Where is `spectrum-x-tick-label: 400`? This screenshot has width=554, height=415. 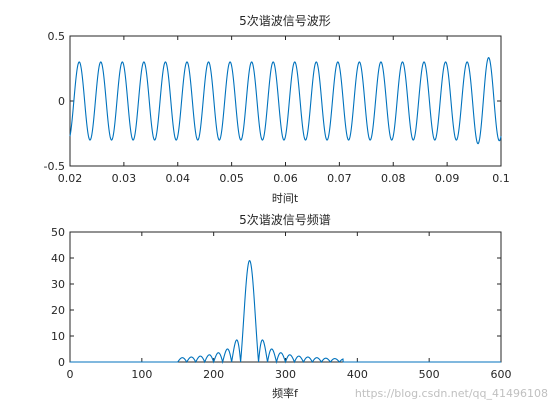 spectrum-x-tick-label: 400 is located at coordinates (357, 374).